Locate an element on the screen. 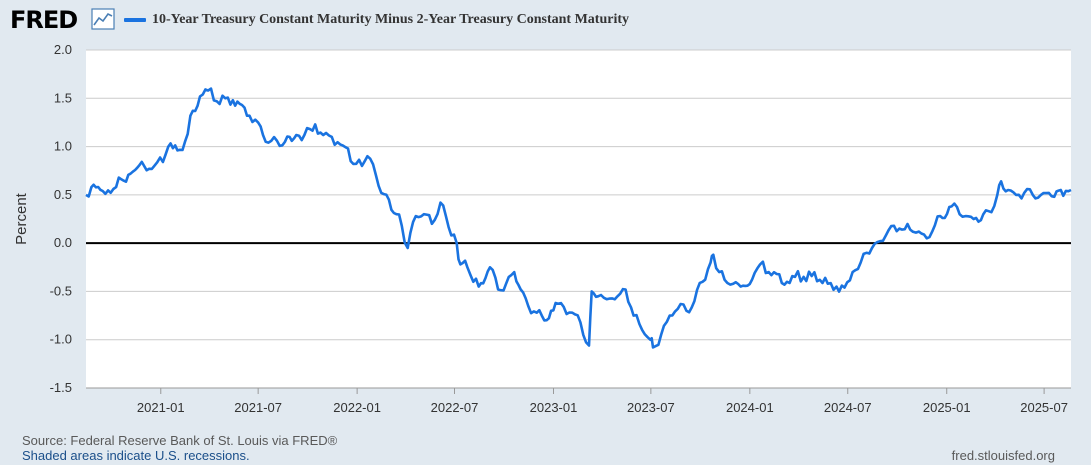 The height and width of the screenshot is (465, 1091). x-tick-label: 2023-01 is located at coordinates (554, 407).